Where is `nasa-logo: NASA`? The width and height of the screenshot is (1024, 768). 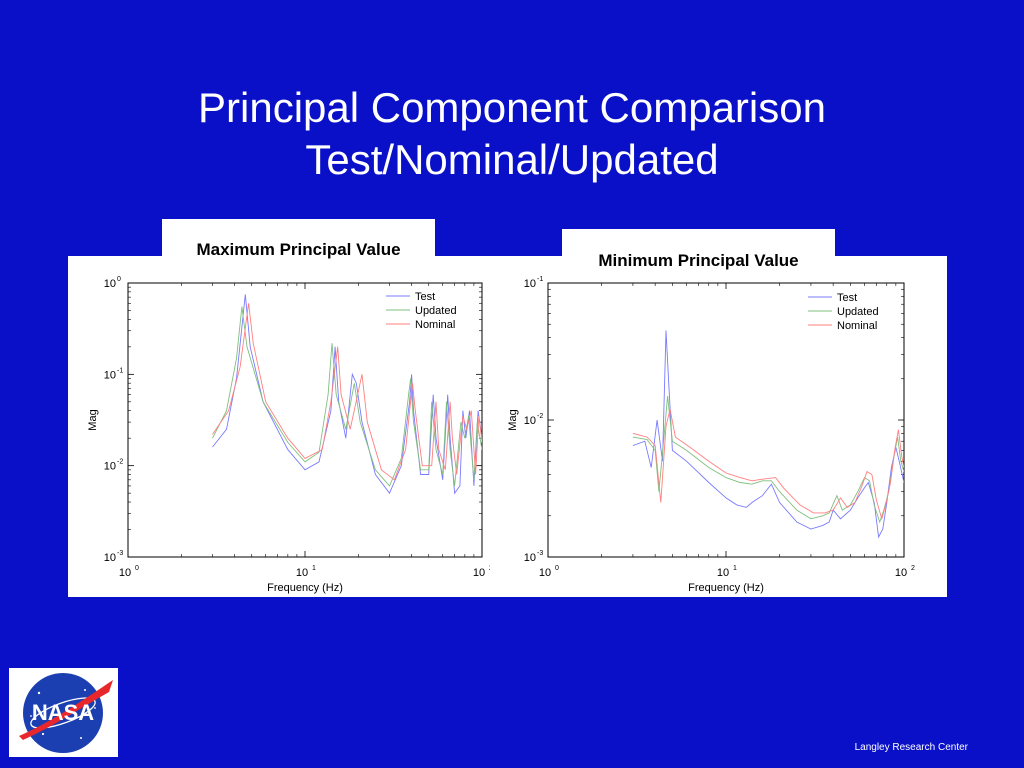
nasa-logo: NASA is located at coordinates (63, 712).